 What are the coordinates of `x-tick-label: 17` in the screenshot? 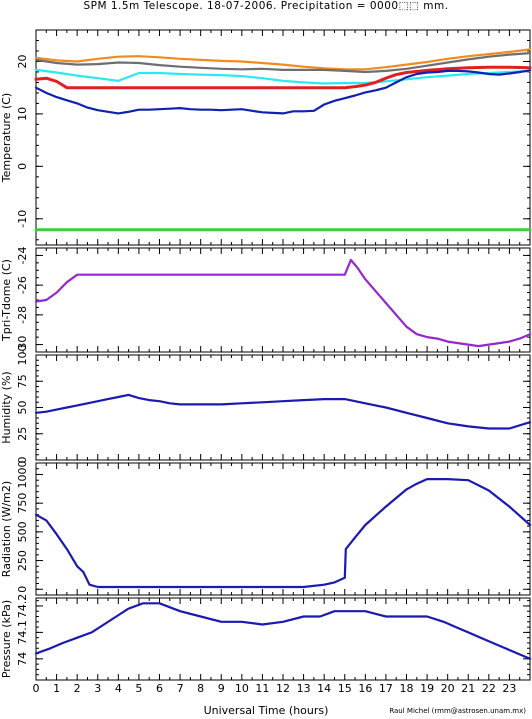 It's located at (386, 688).